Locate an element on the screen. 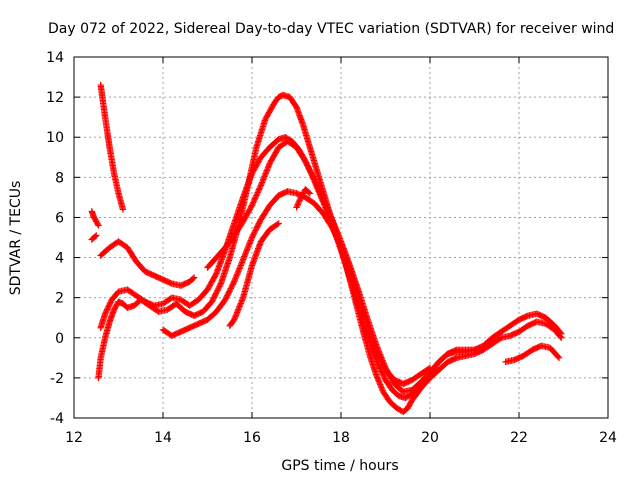  series-track-f is located at coordinates (147, 263).